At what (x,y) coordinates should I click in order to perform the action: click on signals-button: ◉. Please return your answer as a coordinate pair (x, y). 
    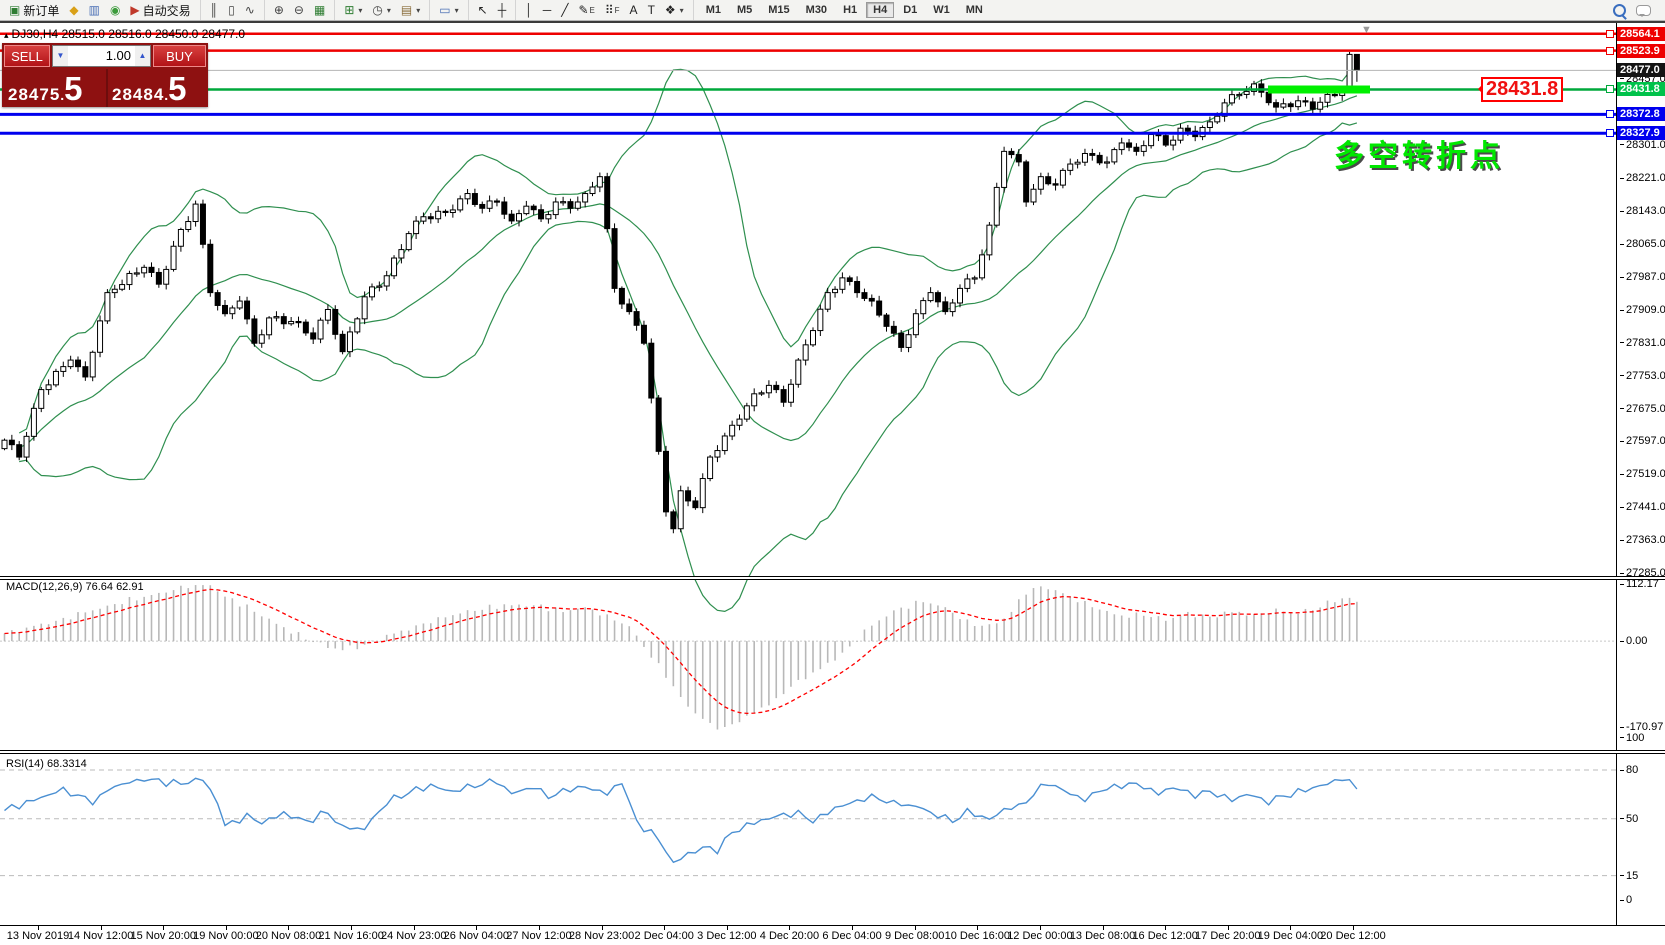
    Looking at the image, I should click on (115, 10).